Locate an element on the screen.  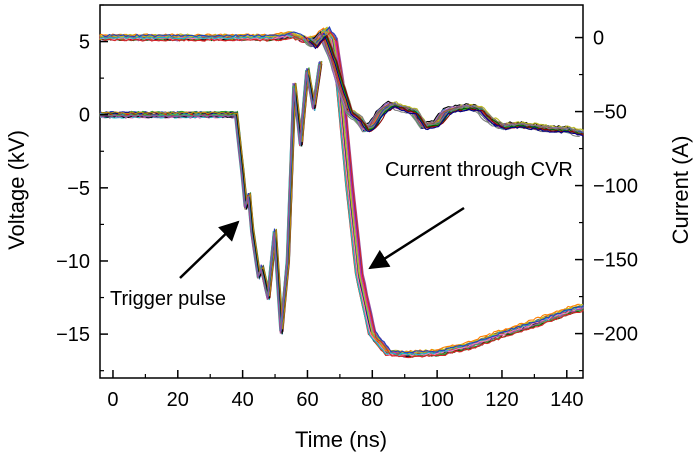
x-tick-label: 40 is located at coordinates (243, 400).